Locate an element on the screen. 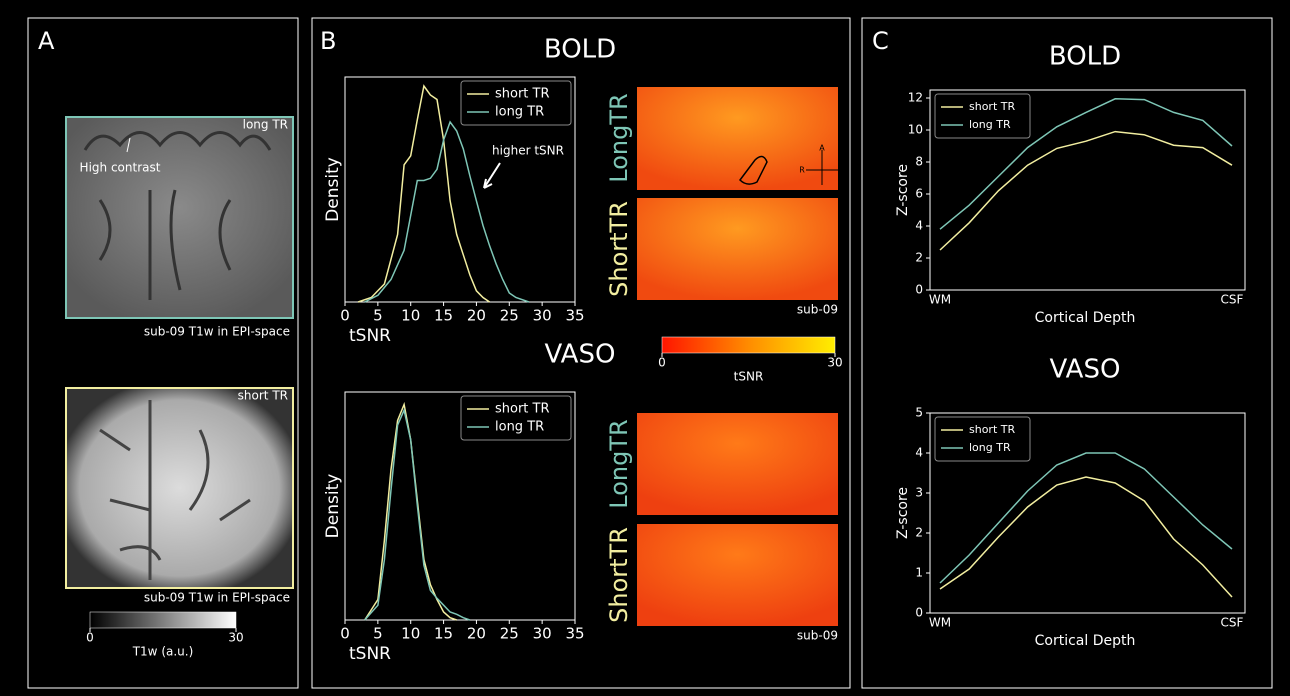 Image resolution: width=1290 pixels, height=696 pixels. roi-outline is located at coordinates (753, 170).